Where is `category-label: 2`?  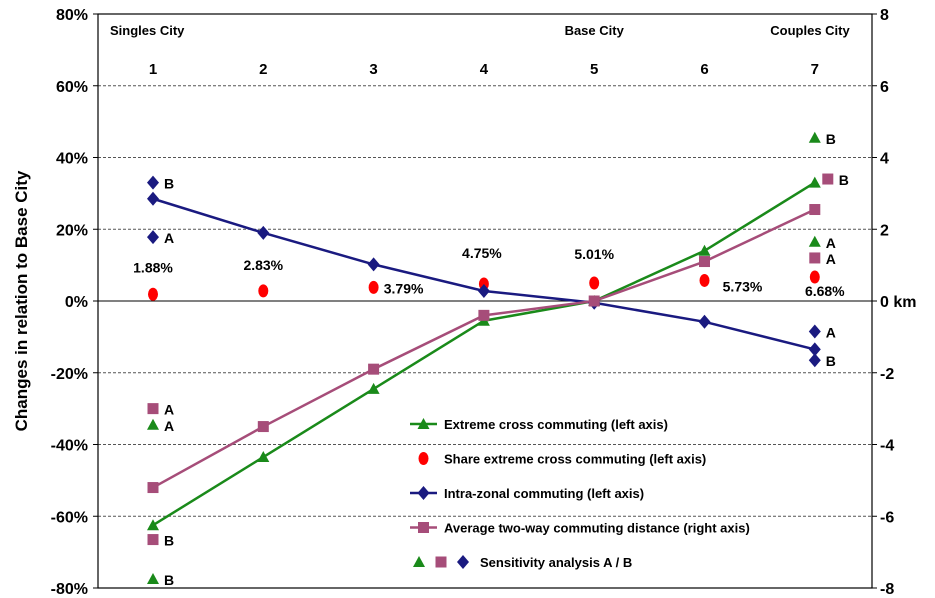 category-label: 2 is located at coordinates (263, 69).